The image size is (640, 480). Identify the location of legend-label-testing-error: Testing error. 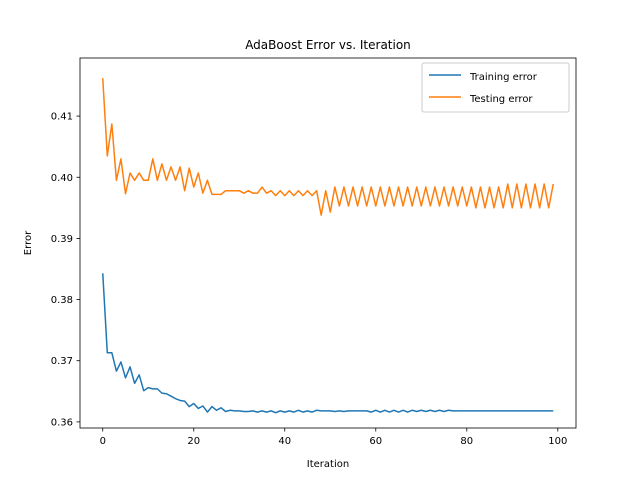
(501, 99).